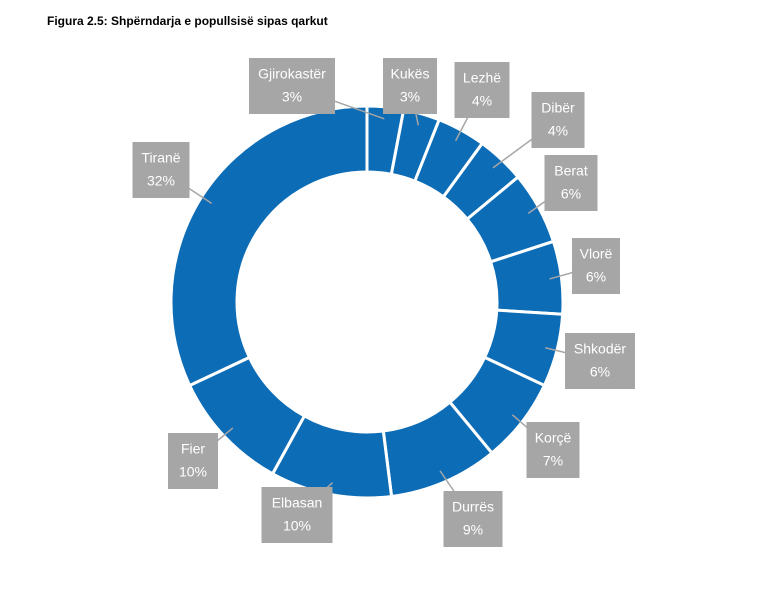 The width and height of the screenshot is (757, 597). I want to click on value-label: 32%, so click(161, 181).